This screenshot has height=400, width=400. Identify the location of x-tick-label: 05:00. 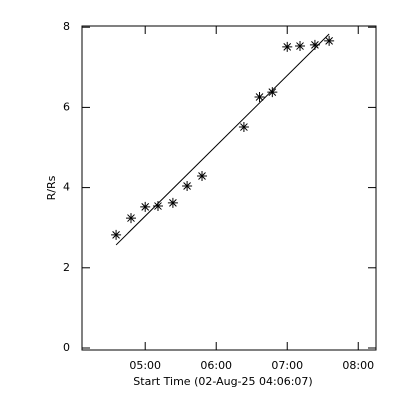
(145, 365).